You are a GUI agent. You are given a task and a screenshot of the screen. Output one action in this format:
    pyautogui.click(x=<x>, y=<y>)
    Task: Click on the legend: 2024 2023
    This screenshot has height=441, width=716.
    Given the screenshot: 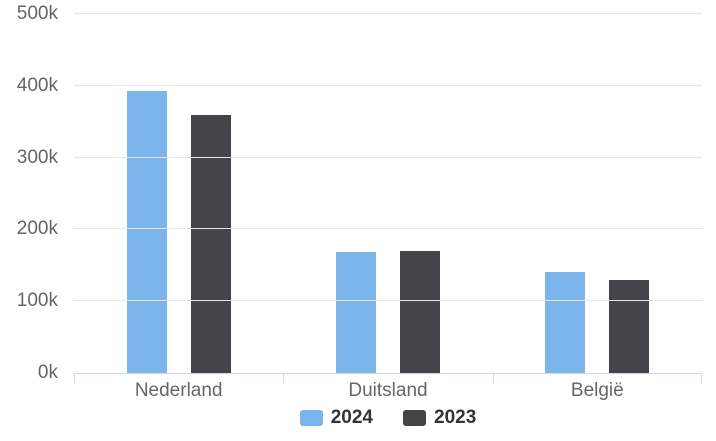 What is the action you would take?
    pyautogui.click(x=388, y=418)
    